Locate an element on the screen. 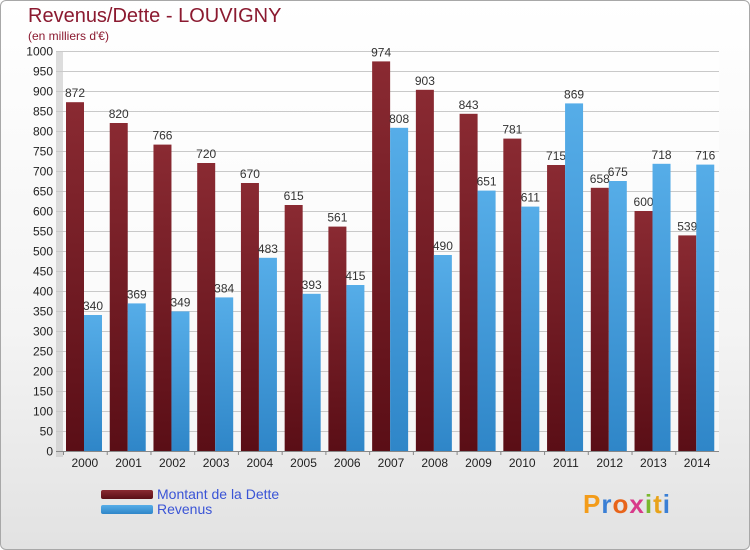 The width and height of the screenshot is (750, 550). debt-data-label: 872 is located at coordinates (75, 93).